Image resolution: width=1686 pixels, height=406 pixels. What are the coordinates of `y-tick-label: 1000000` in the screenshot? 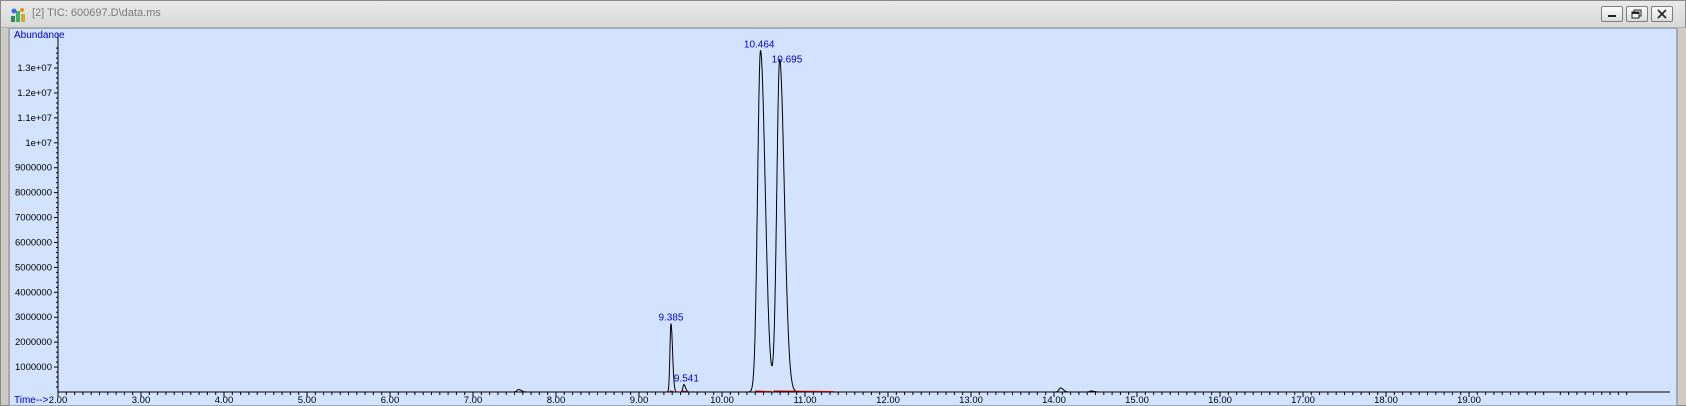 It's located at (33, 367).